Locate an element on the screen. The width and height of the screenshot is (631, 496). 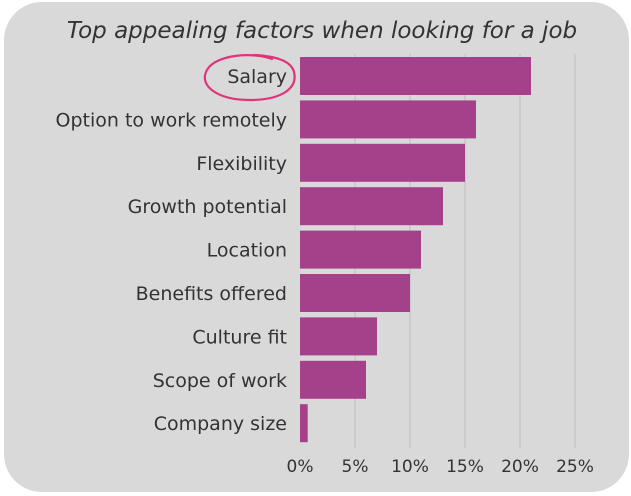
x-tick-label: 0% is located at coordinates (300, 467).